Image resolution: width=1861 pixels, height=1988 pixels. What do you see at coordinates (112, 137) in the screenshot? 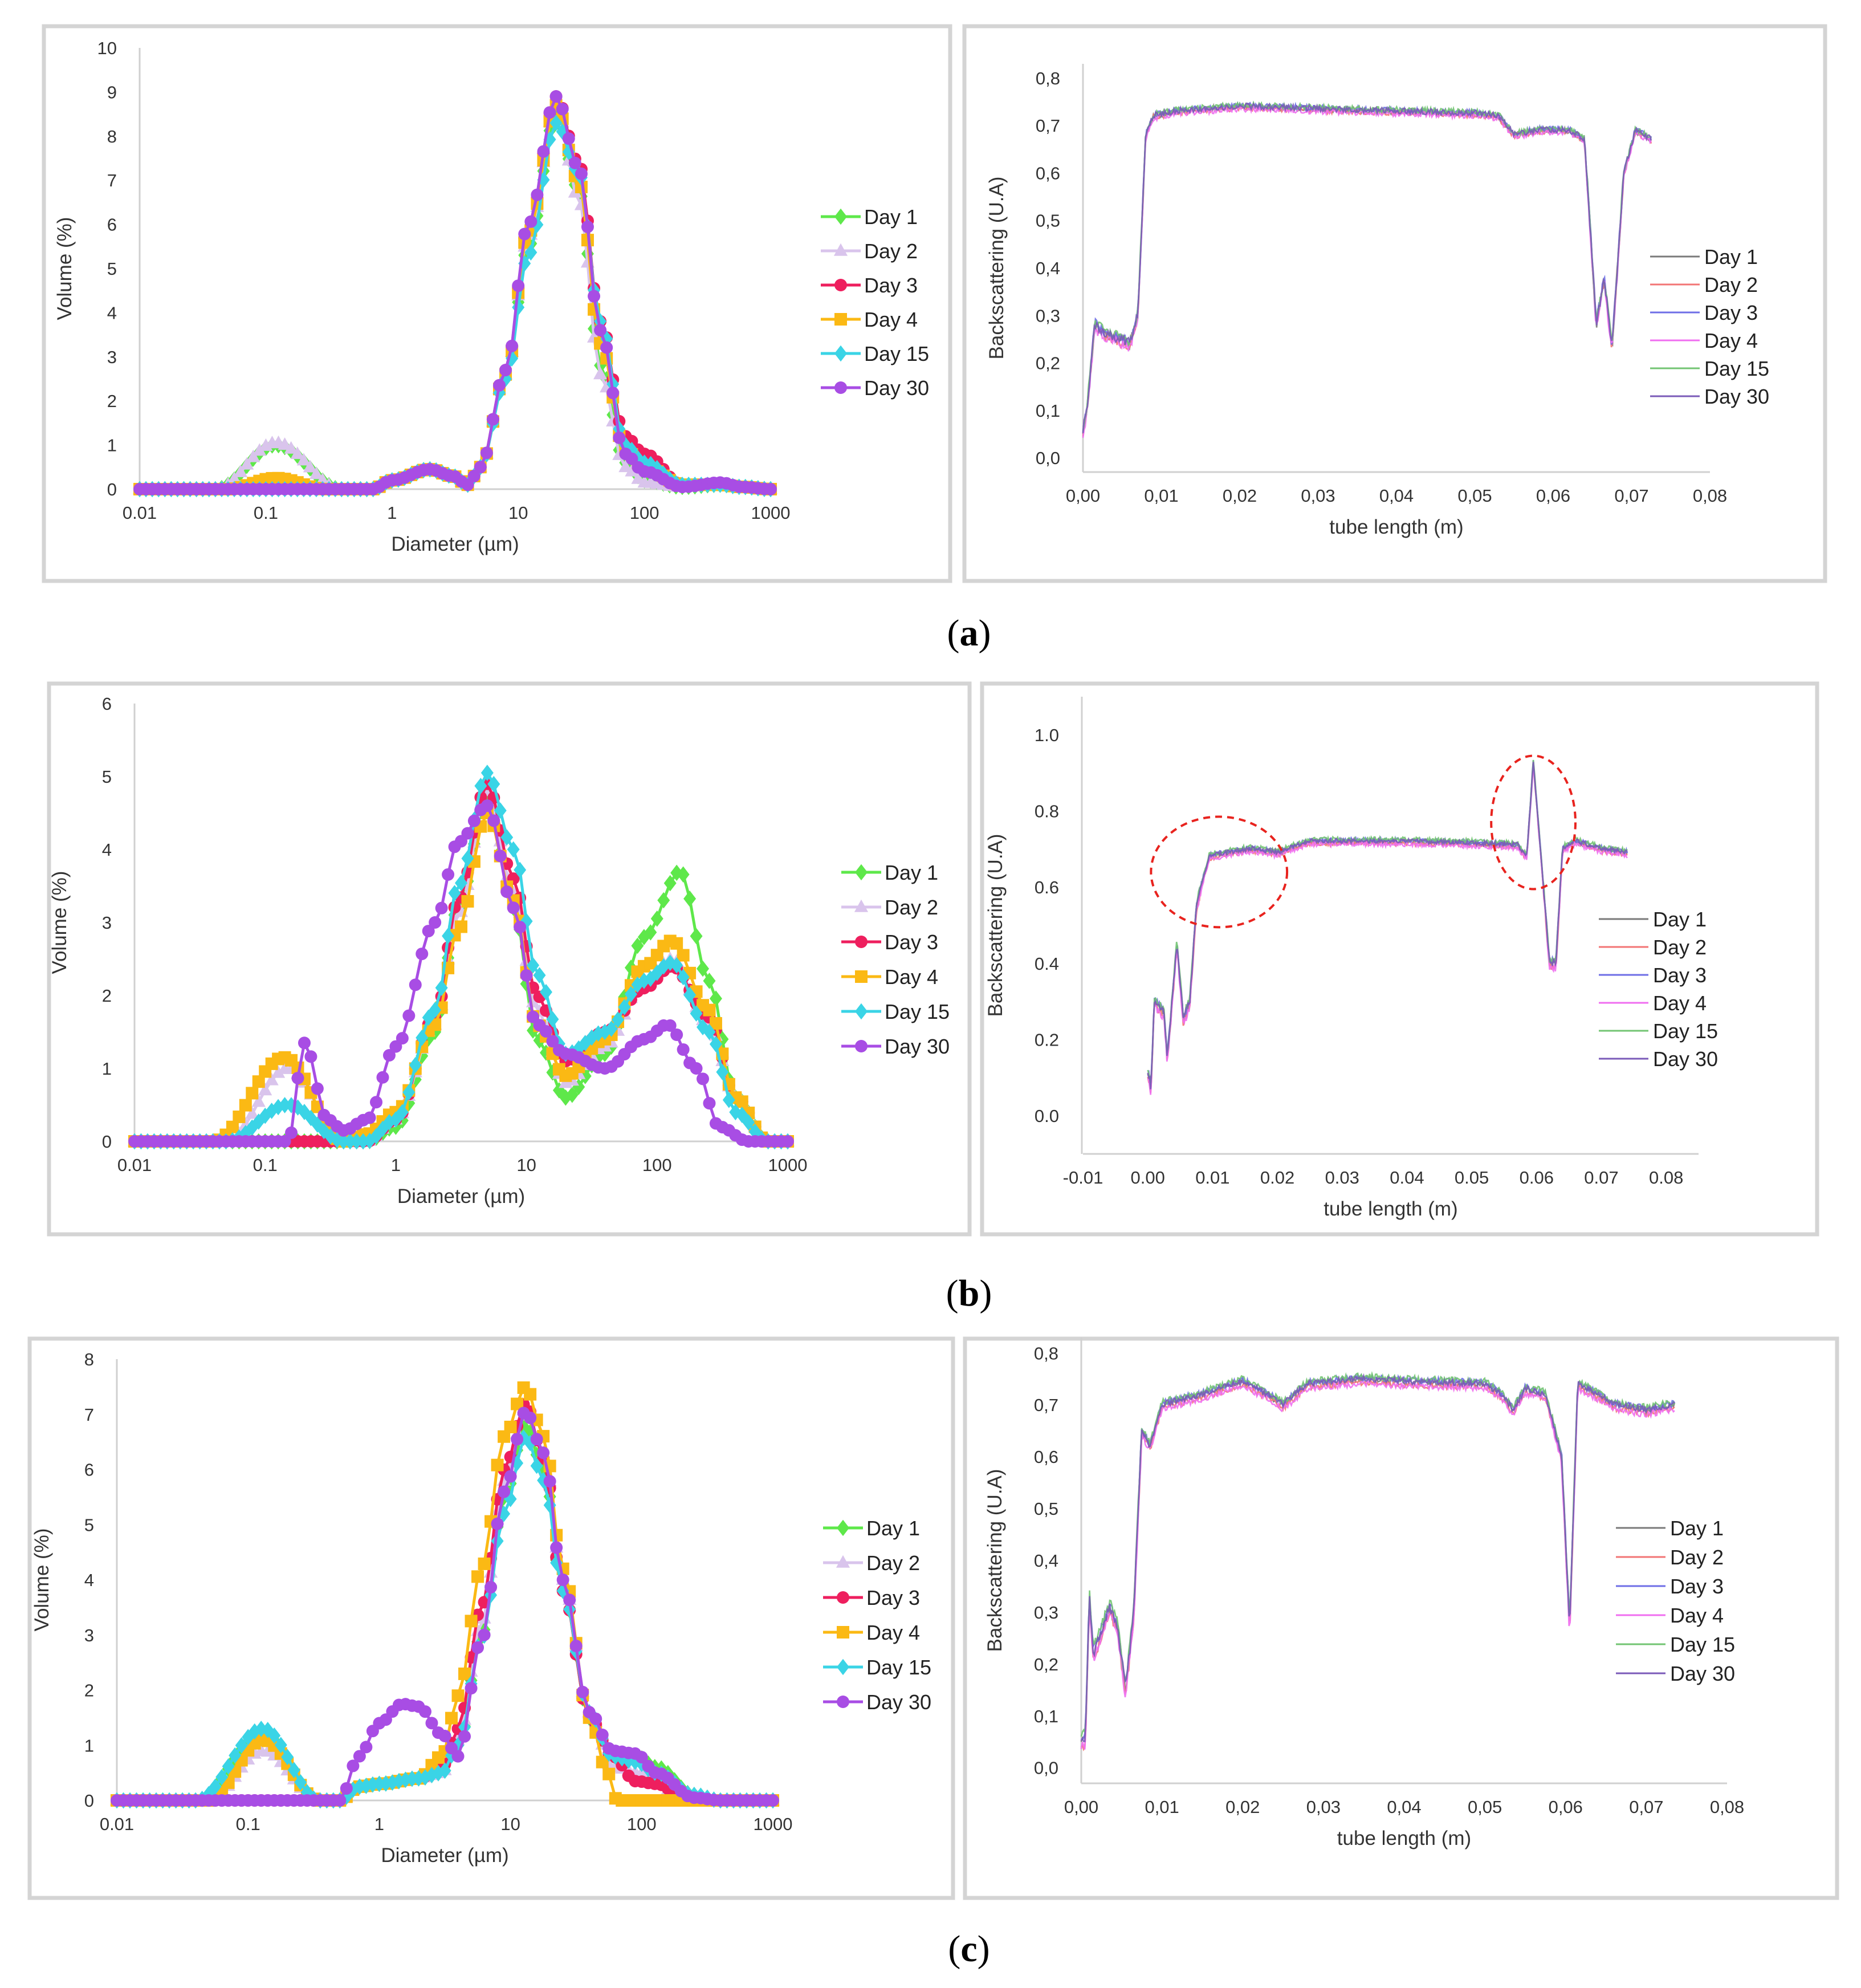
I see `chart-a-left-y-tick-label: 8` at bounding box center [112, 137].